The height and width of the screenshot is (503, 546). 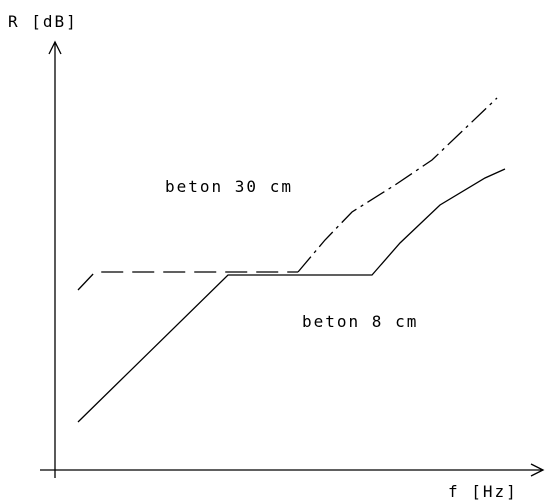 I want to click on y-axis-arrow, so click(x=55, y=47).